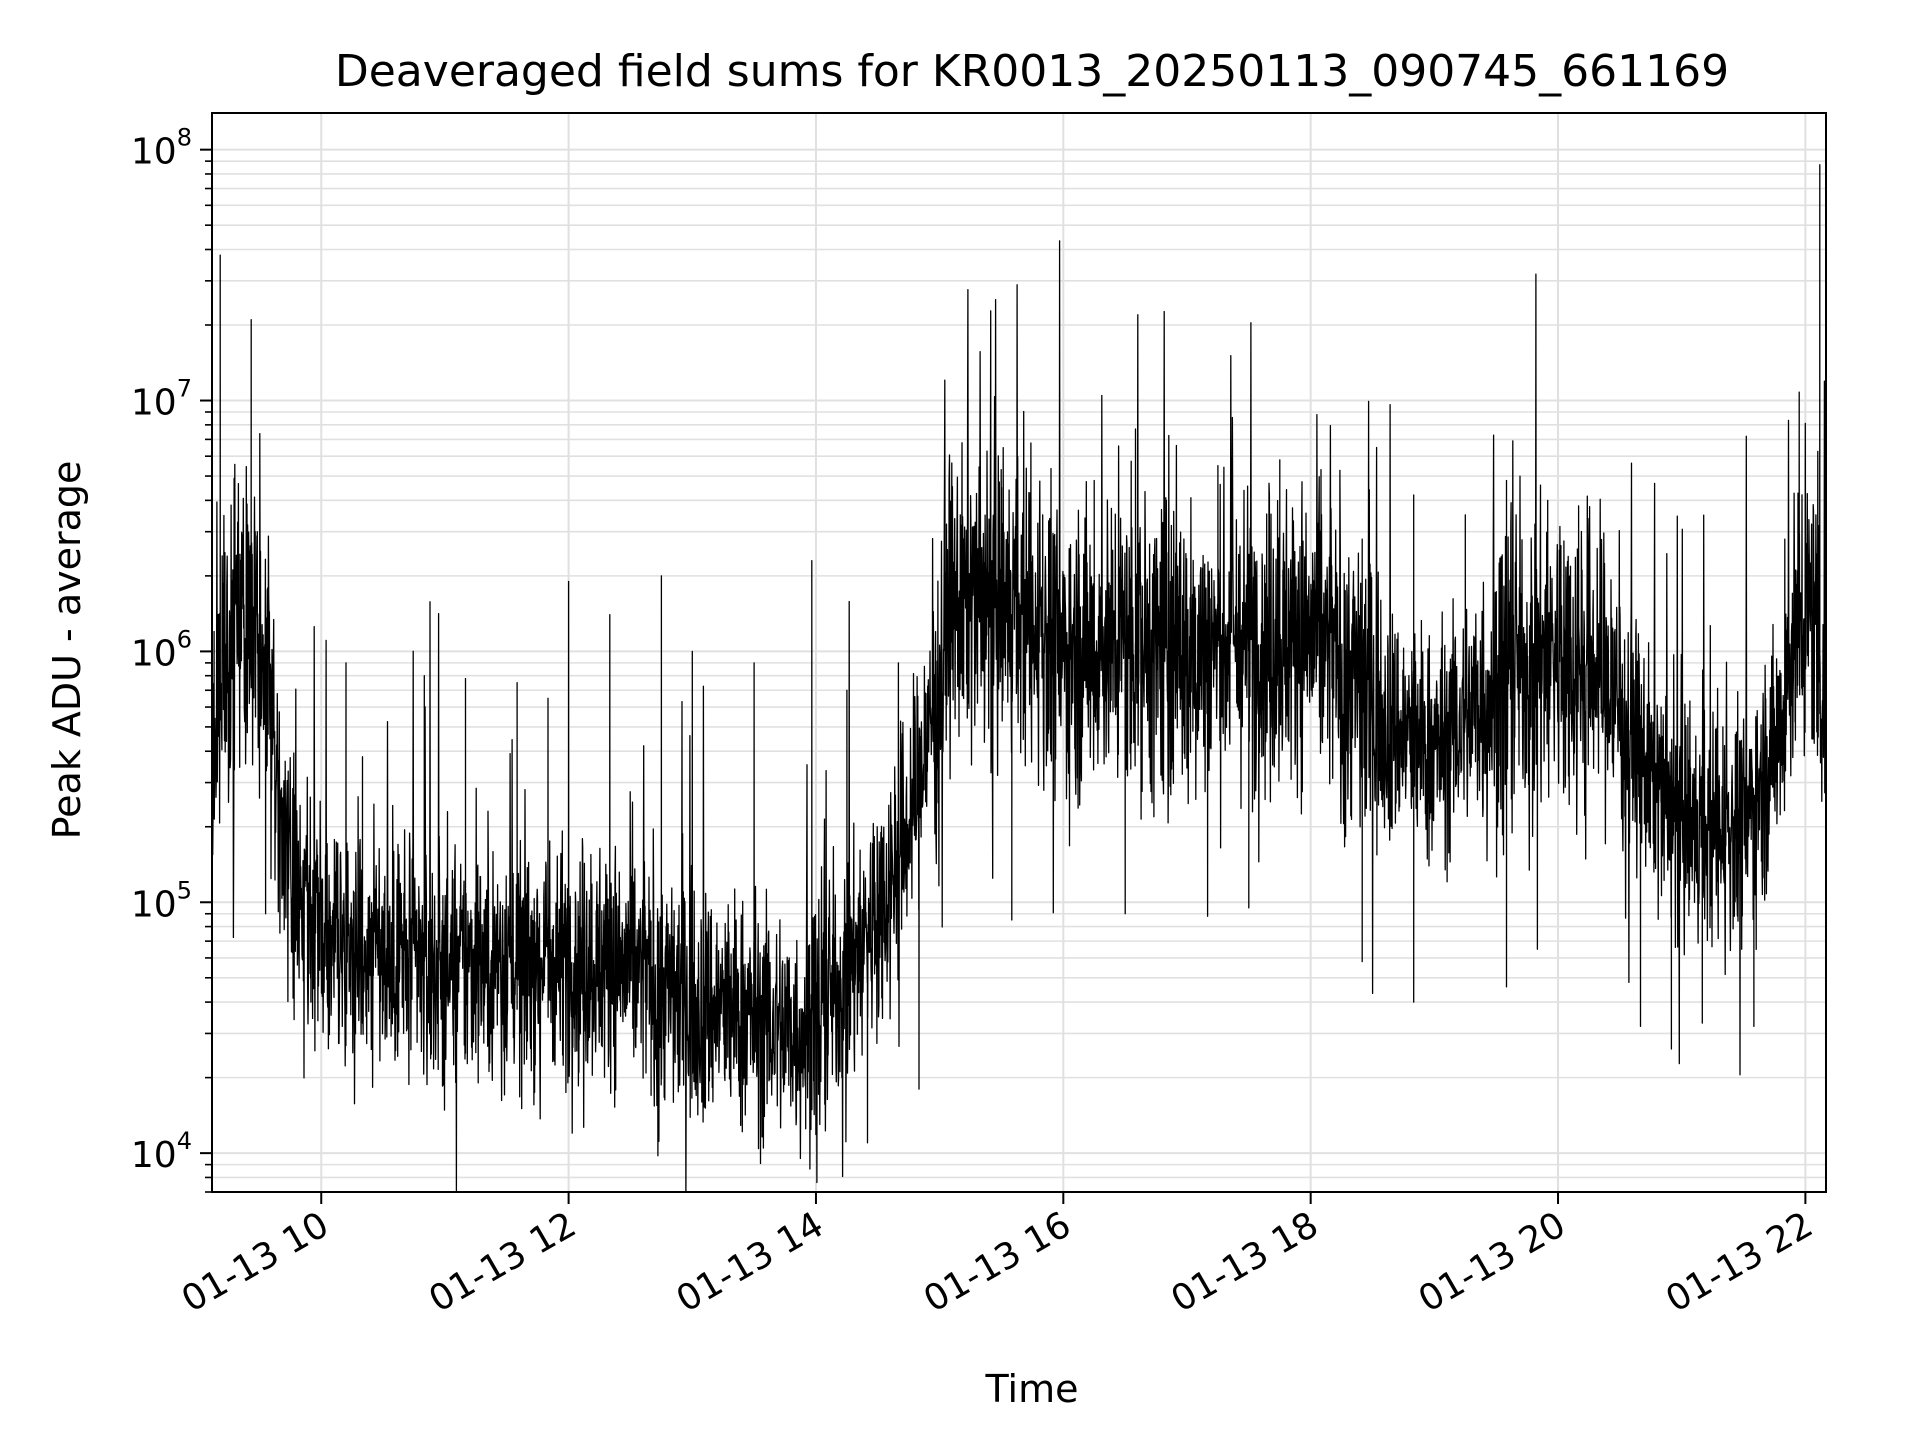 The image size is (1920, 1440). What do you see at coordinates (750, 1262) in the screenshot?
I see `x-tick-label: 01-13 14` at bounding box center [750, 1262].